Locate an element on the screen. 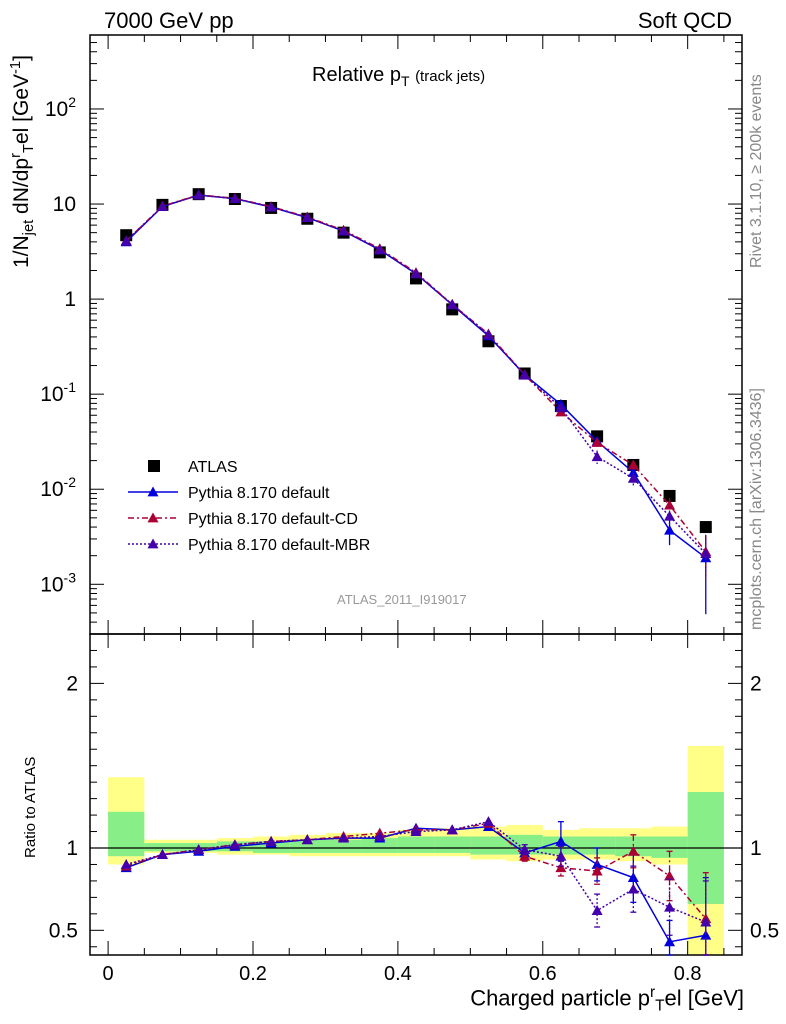  header-left: 7000 GeV pp is located at coordinates (169, 20).